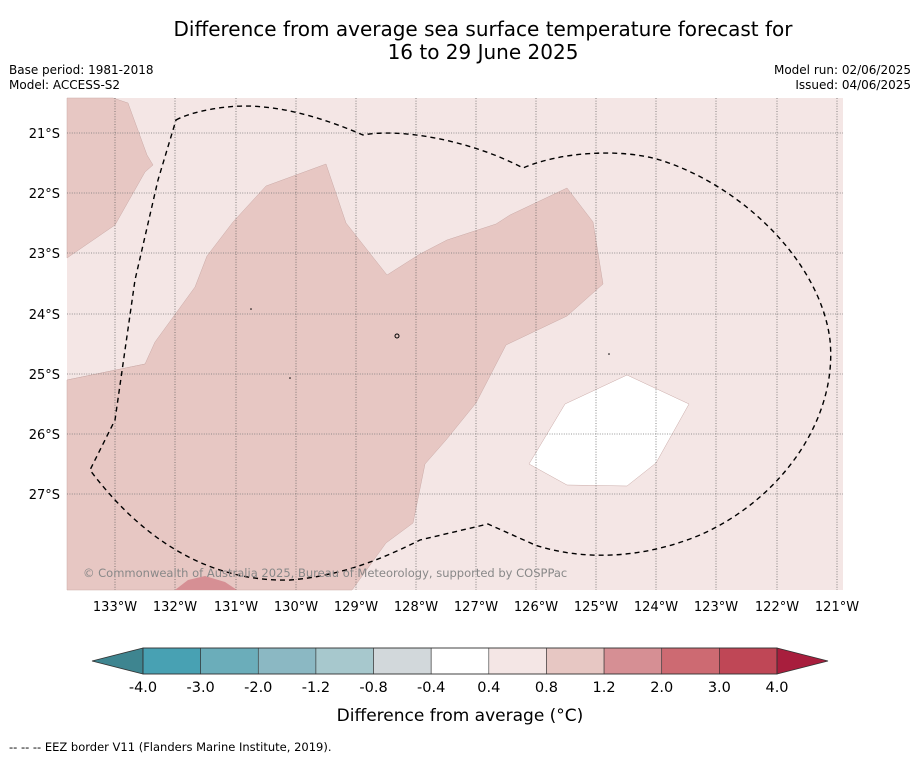  Describe the element at coordinates (44, 194) in the screenshot. I see `lat-label: 22°S` at that location.